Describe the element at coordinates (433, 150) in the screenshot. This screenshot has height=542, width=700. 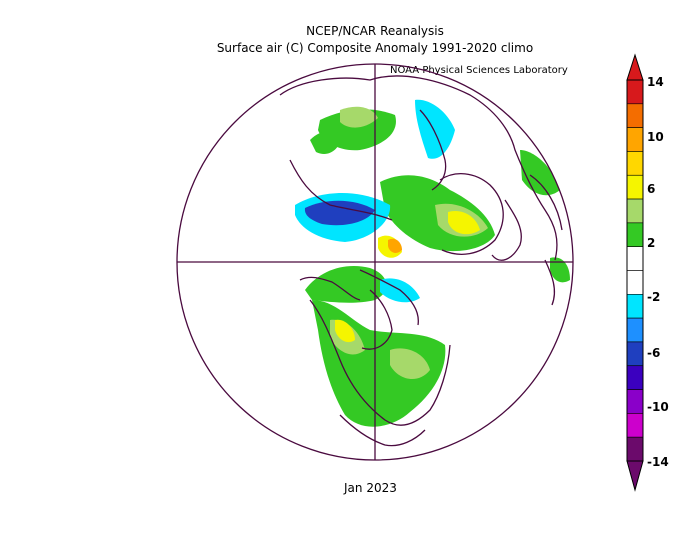
I see `coast-scandinavia` at that location.